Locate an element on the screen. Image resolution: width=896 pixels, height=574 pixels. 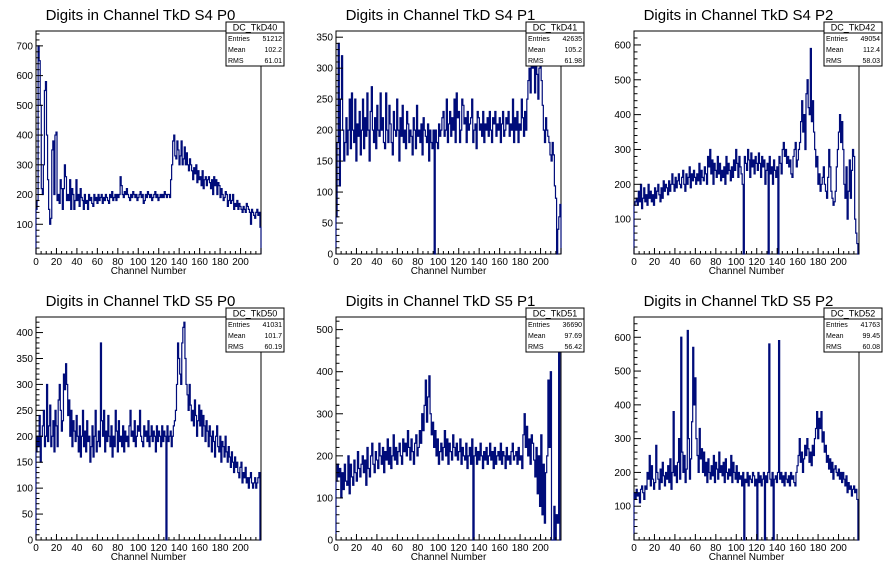
stats-value: 60.08 is located at coordinates (871, 347).